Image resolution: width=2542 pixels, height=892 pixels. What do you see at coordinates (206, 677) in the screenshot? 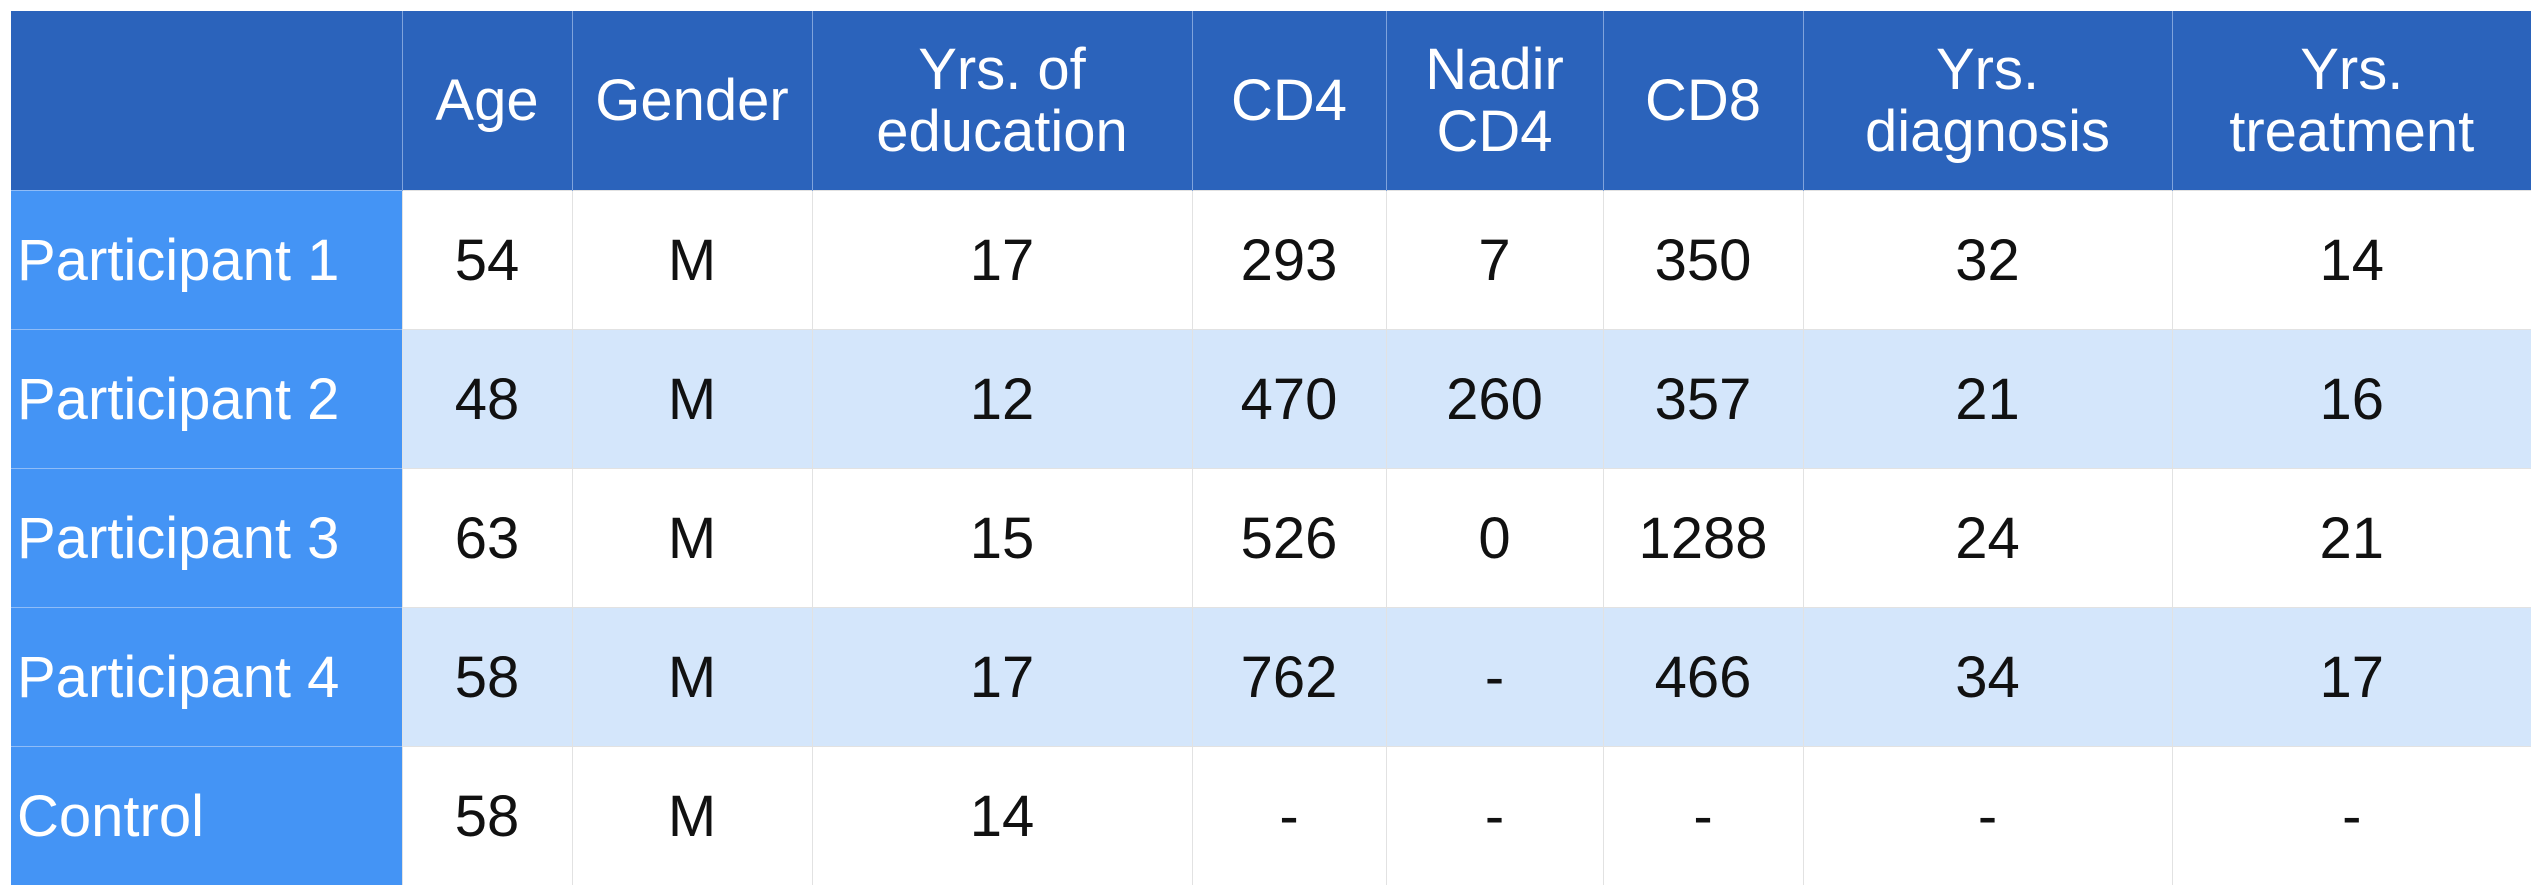
I see `row-label: Participant 4` at bounding box center [206, 677].